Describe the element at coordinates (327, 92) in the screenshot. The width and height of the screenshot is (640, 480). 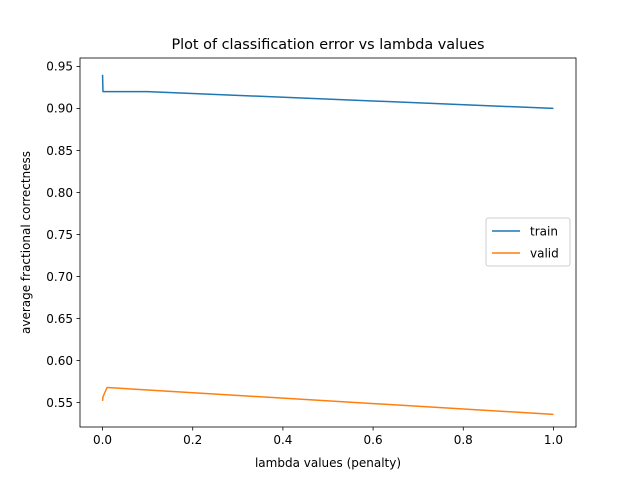
I see `series-line-train` at that location.